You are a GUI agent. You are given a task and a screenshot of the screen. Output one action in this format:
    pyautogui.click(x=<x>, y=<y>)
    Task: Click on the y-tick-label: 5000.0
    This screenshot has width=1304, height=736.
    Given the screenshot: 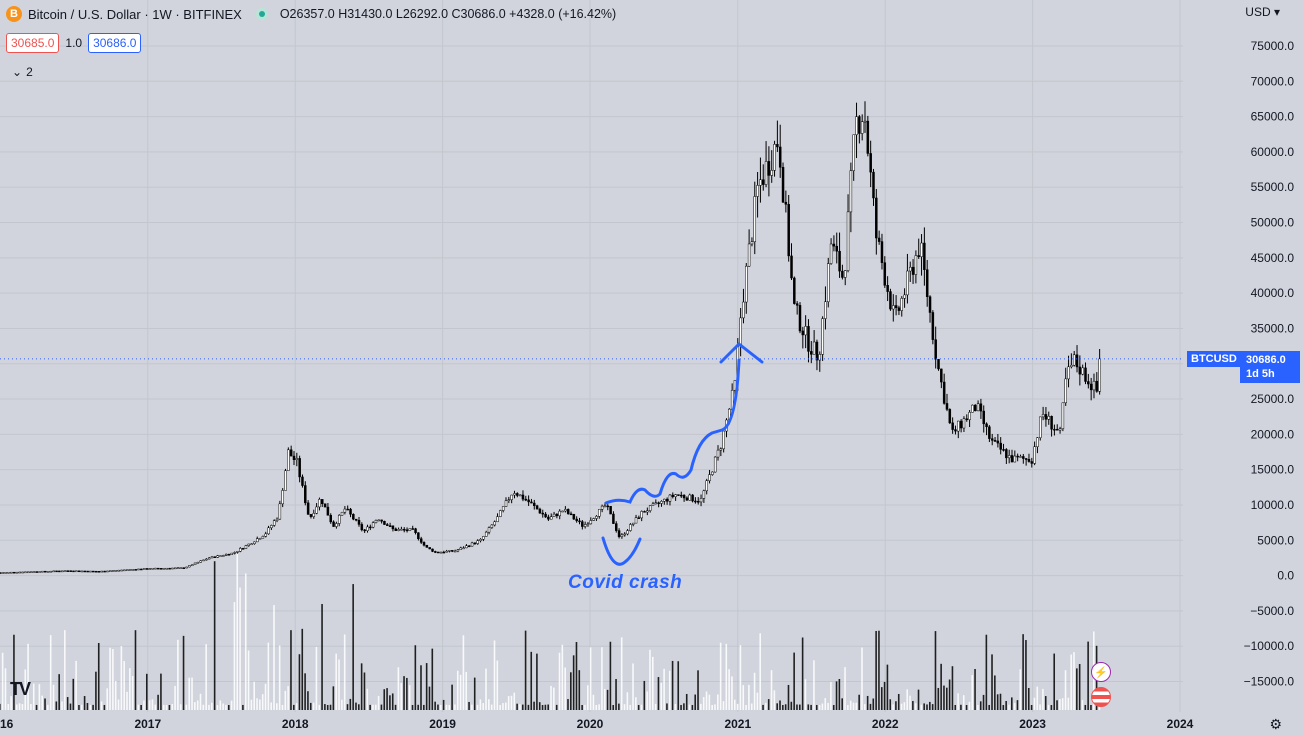 What is the action you would take?
    pyautogui.click(x=1275, y=540)
    